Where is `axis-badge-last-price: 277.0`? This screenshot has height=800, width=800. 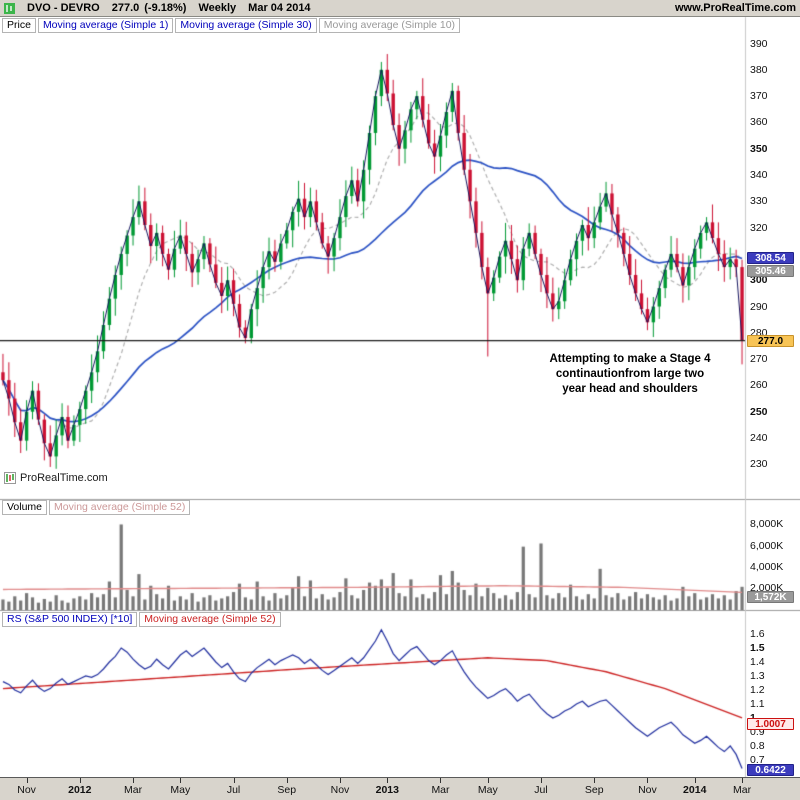
axis-badge-last-price: 277.0 is located at coordinates (770, 340).